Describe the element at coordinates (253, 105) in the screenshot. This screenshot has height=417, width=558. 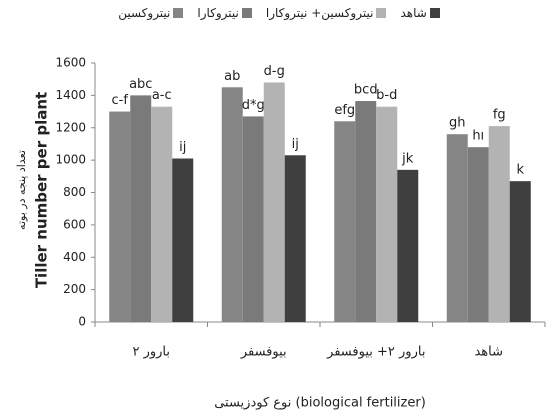
I see `bar-annotation: d*g` at that location.